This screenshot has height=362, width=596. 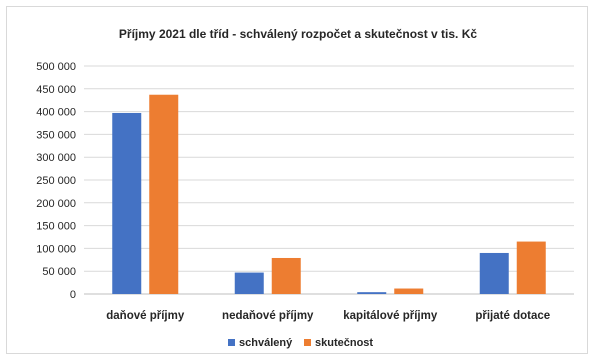 I want to click on y-tick-label: 250 000, so click(x=56, y=181).